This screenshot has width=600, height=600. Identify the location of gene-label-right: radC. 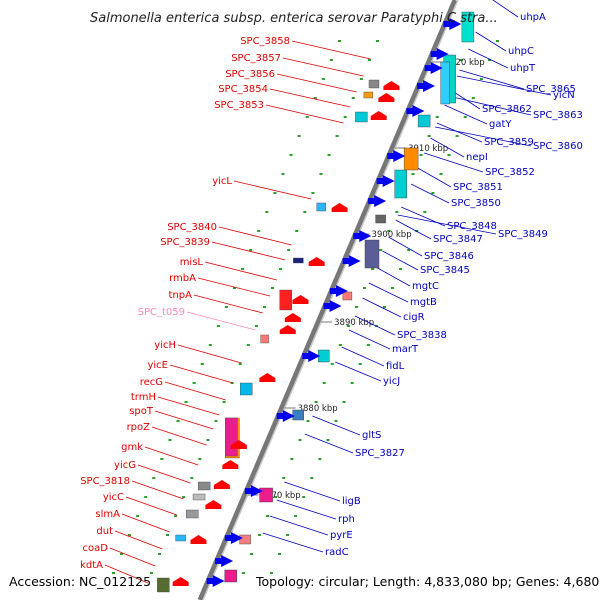
(337, 552).